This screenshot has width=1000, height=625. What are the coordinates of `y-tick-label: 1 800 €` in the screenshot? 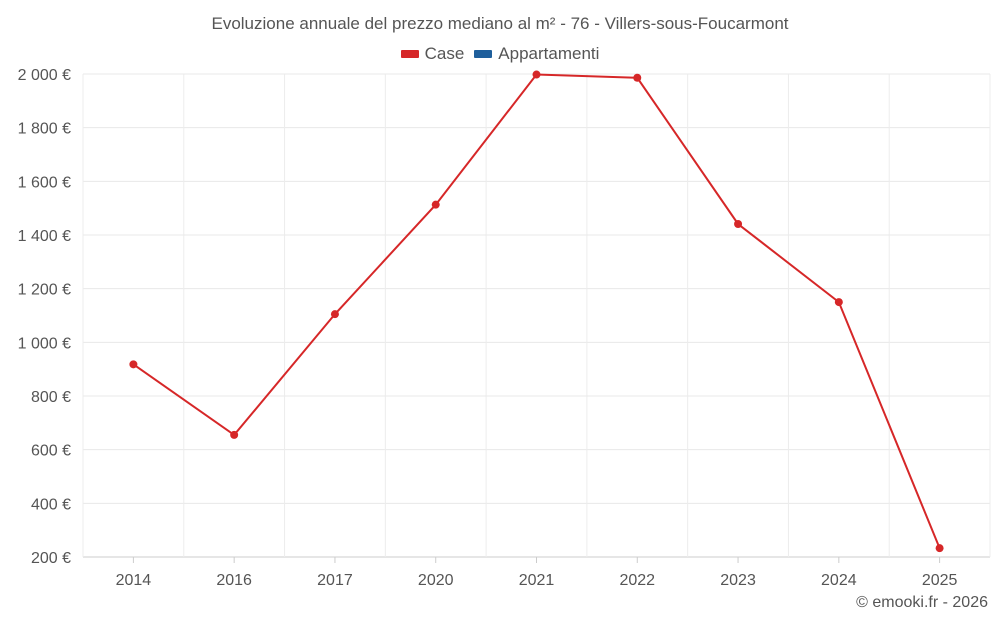 It's located at (44, 129).